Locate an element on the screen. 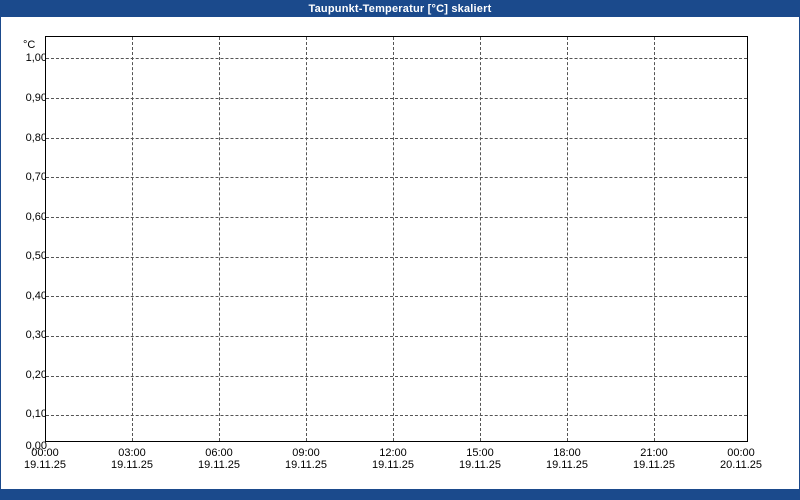 Image resolution: width=800 pixels, height=500 pixels. page-title: Taupunkt-Temperatur [°C] skaliert is located at coordinates (400, 9).